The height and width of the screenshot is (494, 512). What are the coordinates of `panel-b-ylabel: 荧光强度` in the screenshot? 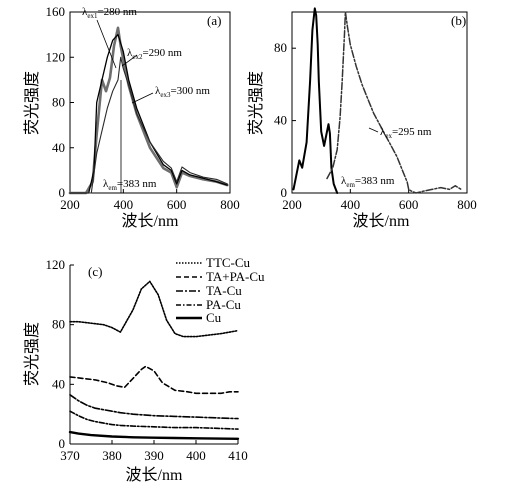 It's located at (256, 103).